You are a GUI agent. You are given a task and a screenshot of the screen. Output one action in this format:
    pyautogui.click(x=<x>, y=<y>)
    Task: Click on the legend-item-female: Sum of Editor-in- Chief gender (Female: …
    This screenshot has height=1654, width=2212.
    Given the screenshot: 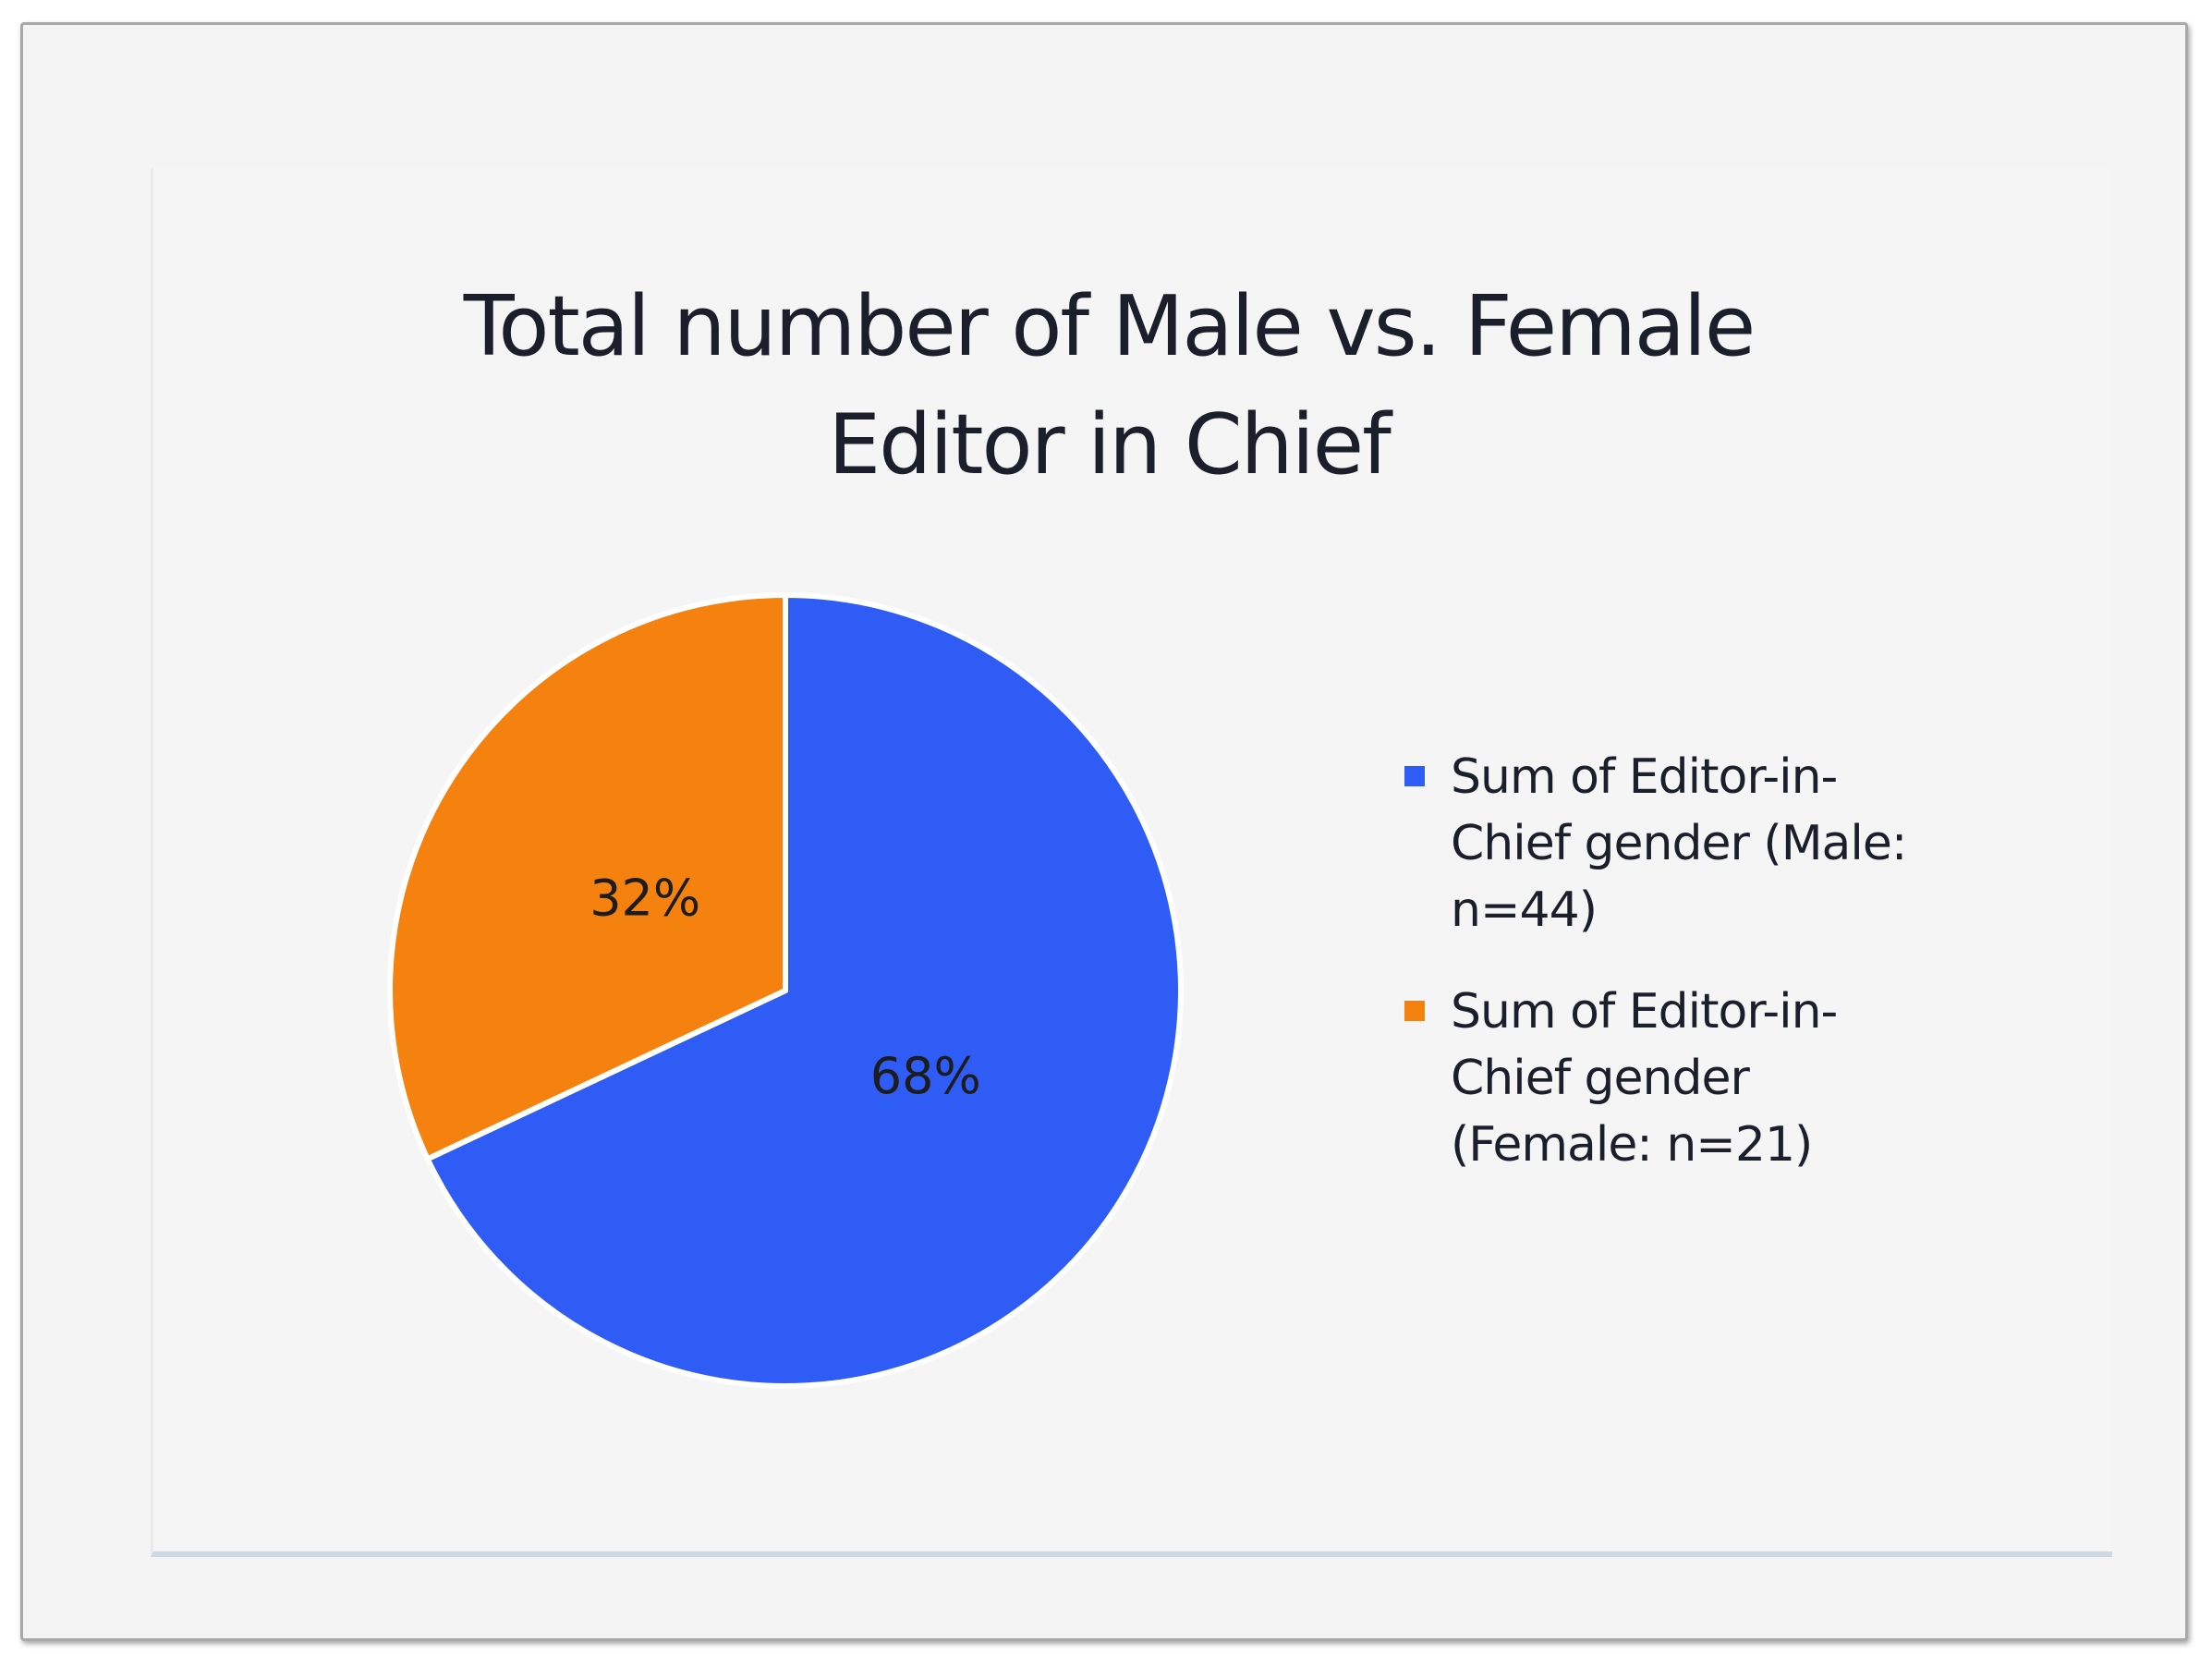 What is the action you would take?
    pyautogui.click(x=1718, y=1078)
    